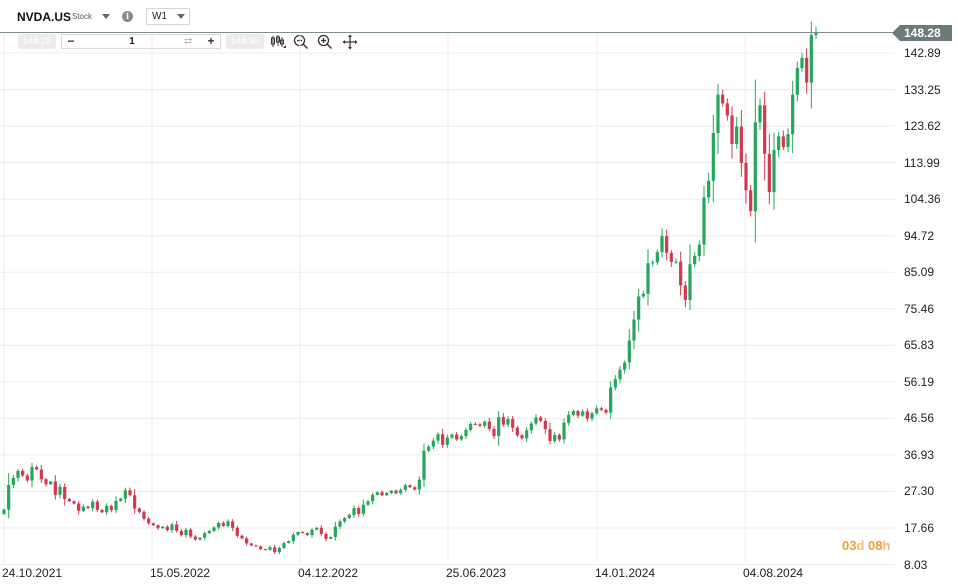  Describe the element at coordinates (82, 16) in the screenshot. I see `instrument-type: Stock` at that location.